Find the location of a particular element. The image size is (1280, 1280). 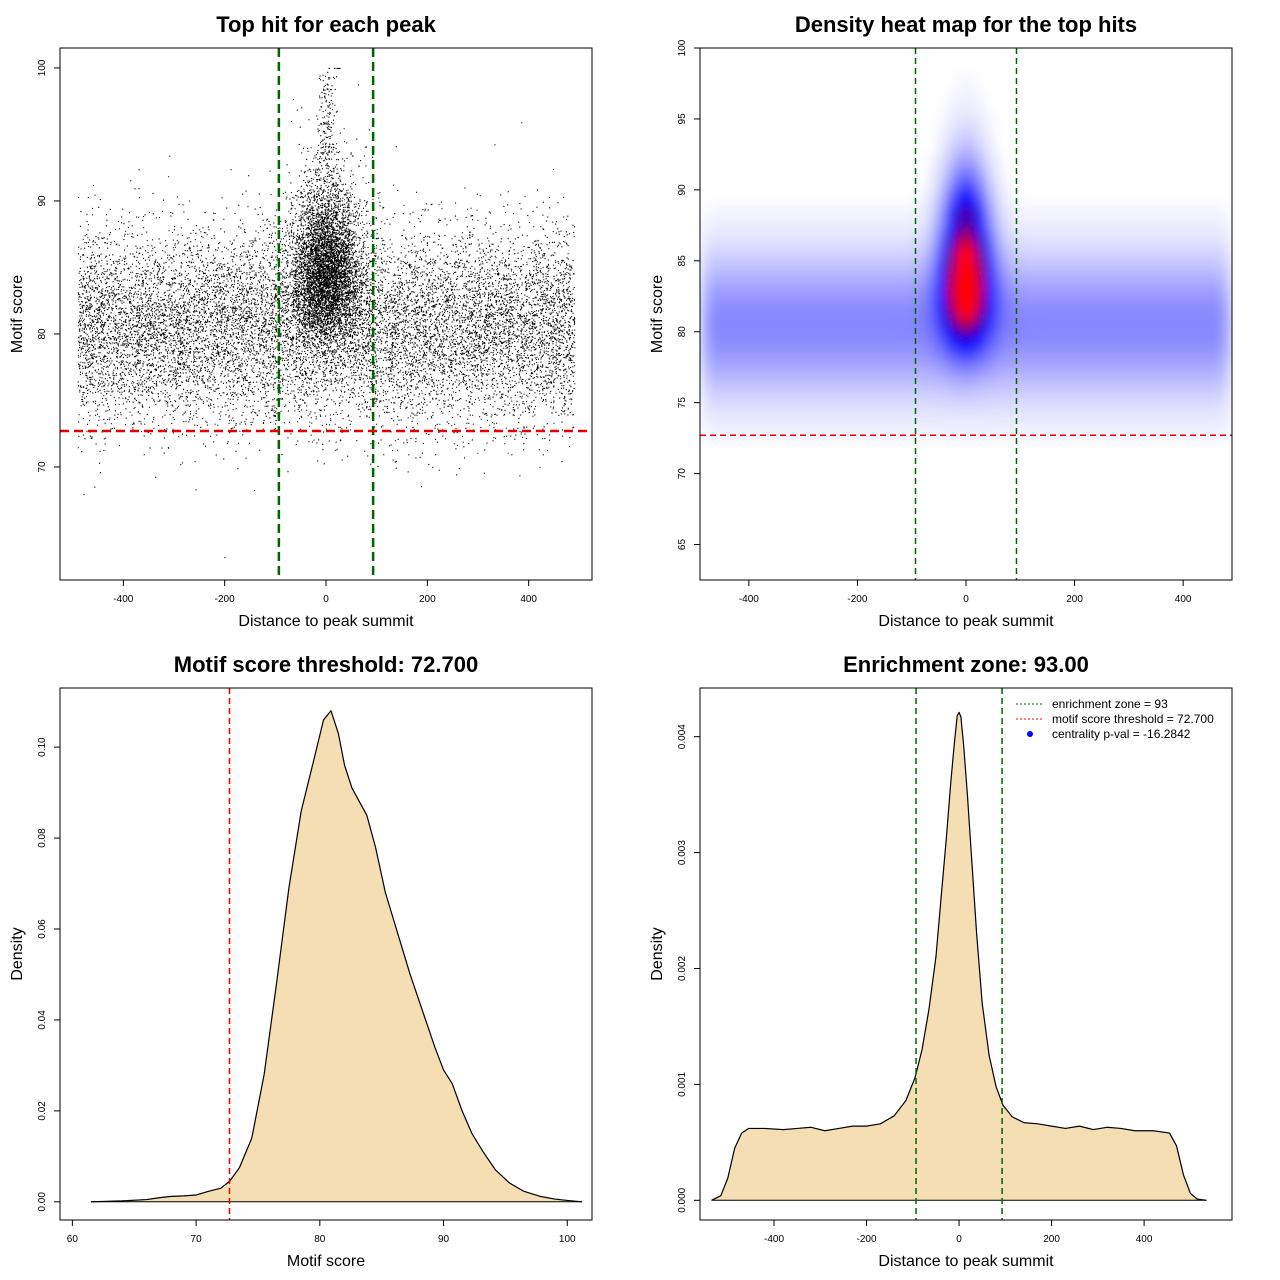

scatter-x-axis: -400 -200 0 200 400 is located at coordinates (325, 592).